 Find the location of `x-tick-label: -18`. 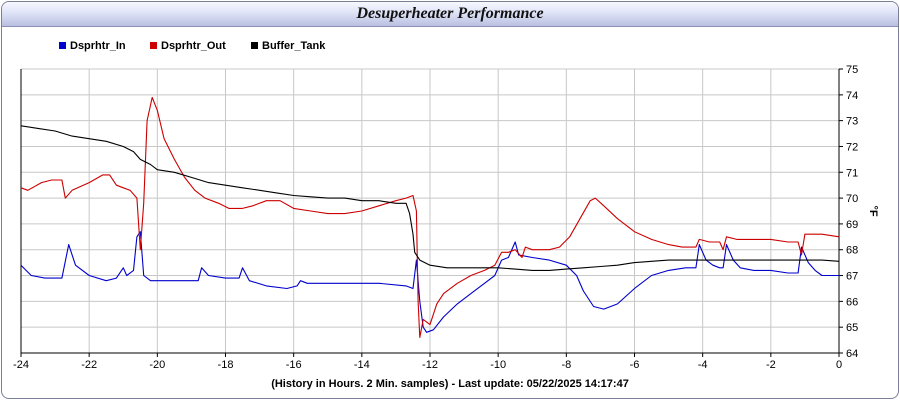

x-tick-label: -18 is located at coordinates (226, 365).